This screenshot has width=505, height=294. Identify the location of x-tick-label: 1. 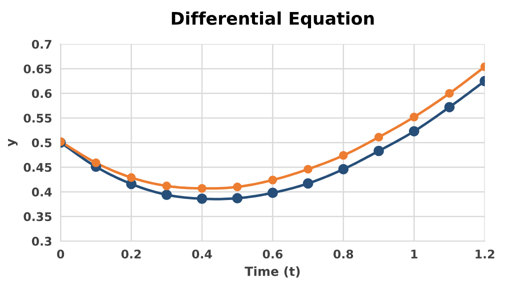
(414, 254).